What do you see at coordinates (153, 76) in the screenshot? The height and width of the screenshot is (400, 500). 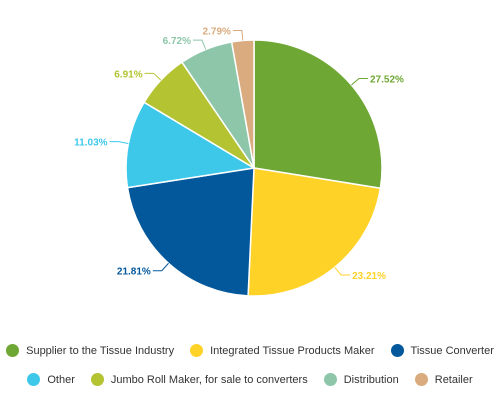 I see `leader-line-jumbo-roll-maker-for-sale-to-converters` at bounding box center [153, 76].